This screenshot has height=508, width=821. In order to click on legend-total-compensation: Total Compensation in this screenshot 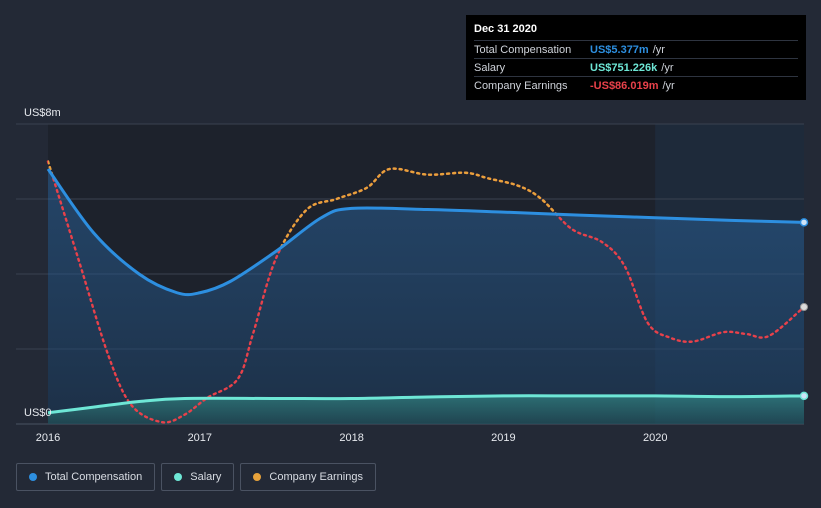, I will do `click(86, 477)`.